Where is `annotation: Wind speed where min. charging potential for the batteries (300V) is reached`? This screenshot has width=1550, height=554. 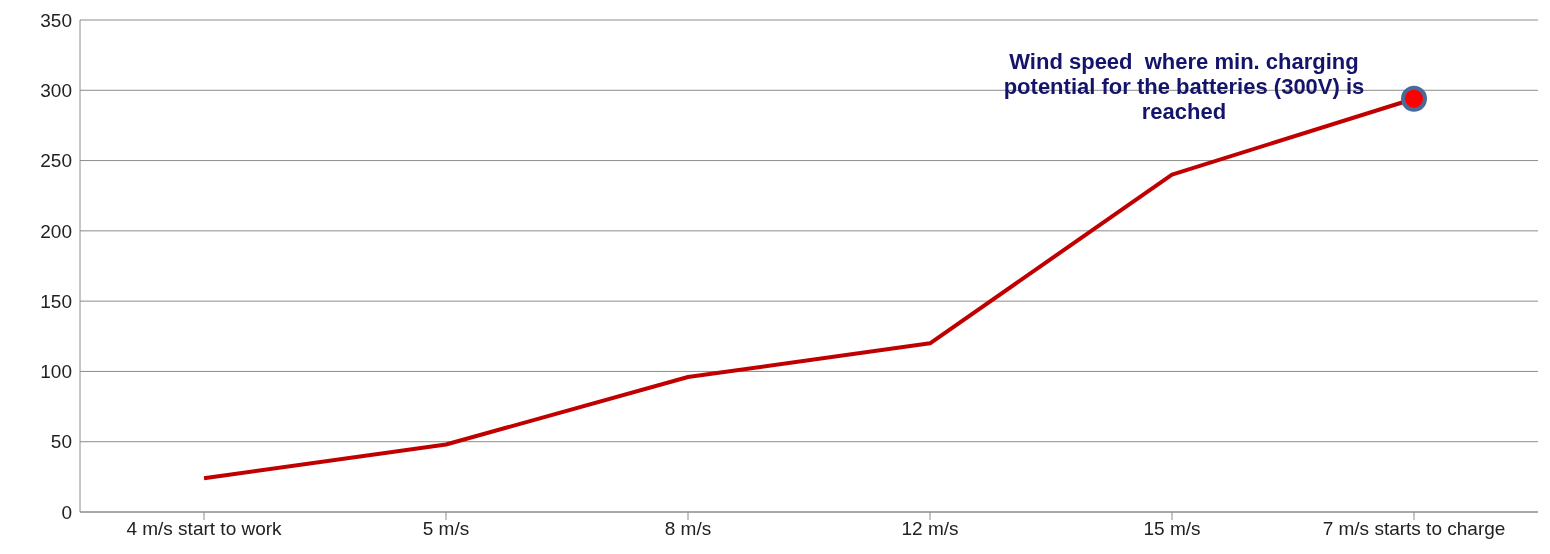
annotation: Wind speed where min. charging potential for the batteries (300V) is reached is located at coordinates (1184, 86).